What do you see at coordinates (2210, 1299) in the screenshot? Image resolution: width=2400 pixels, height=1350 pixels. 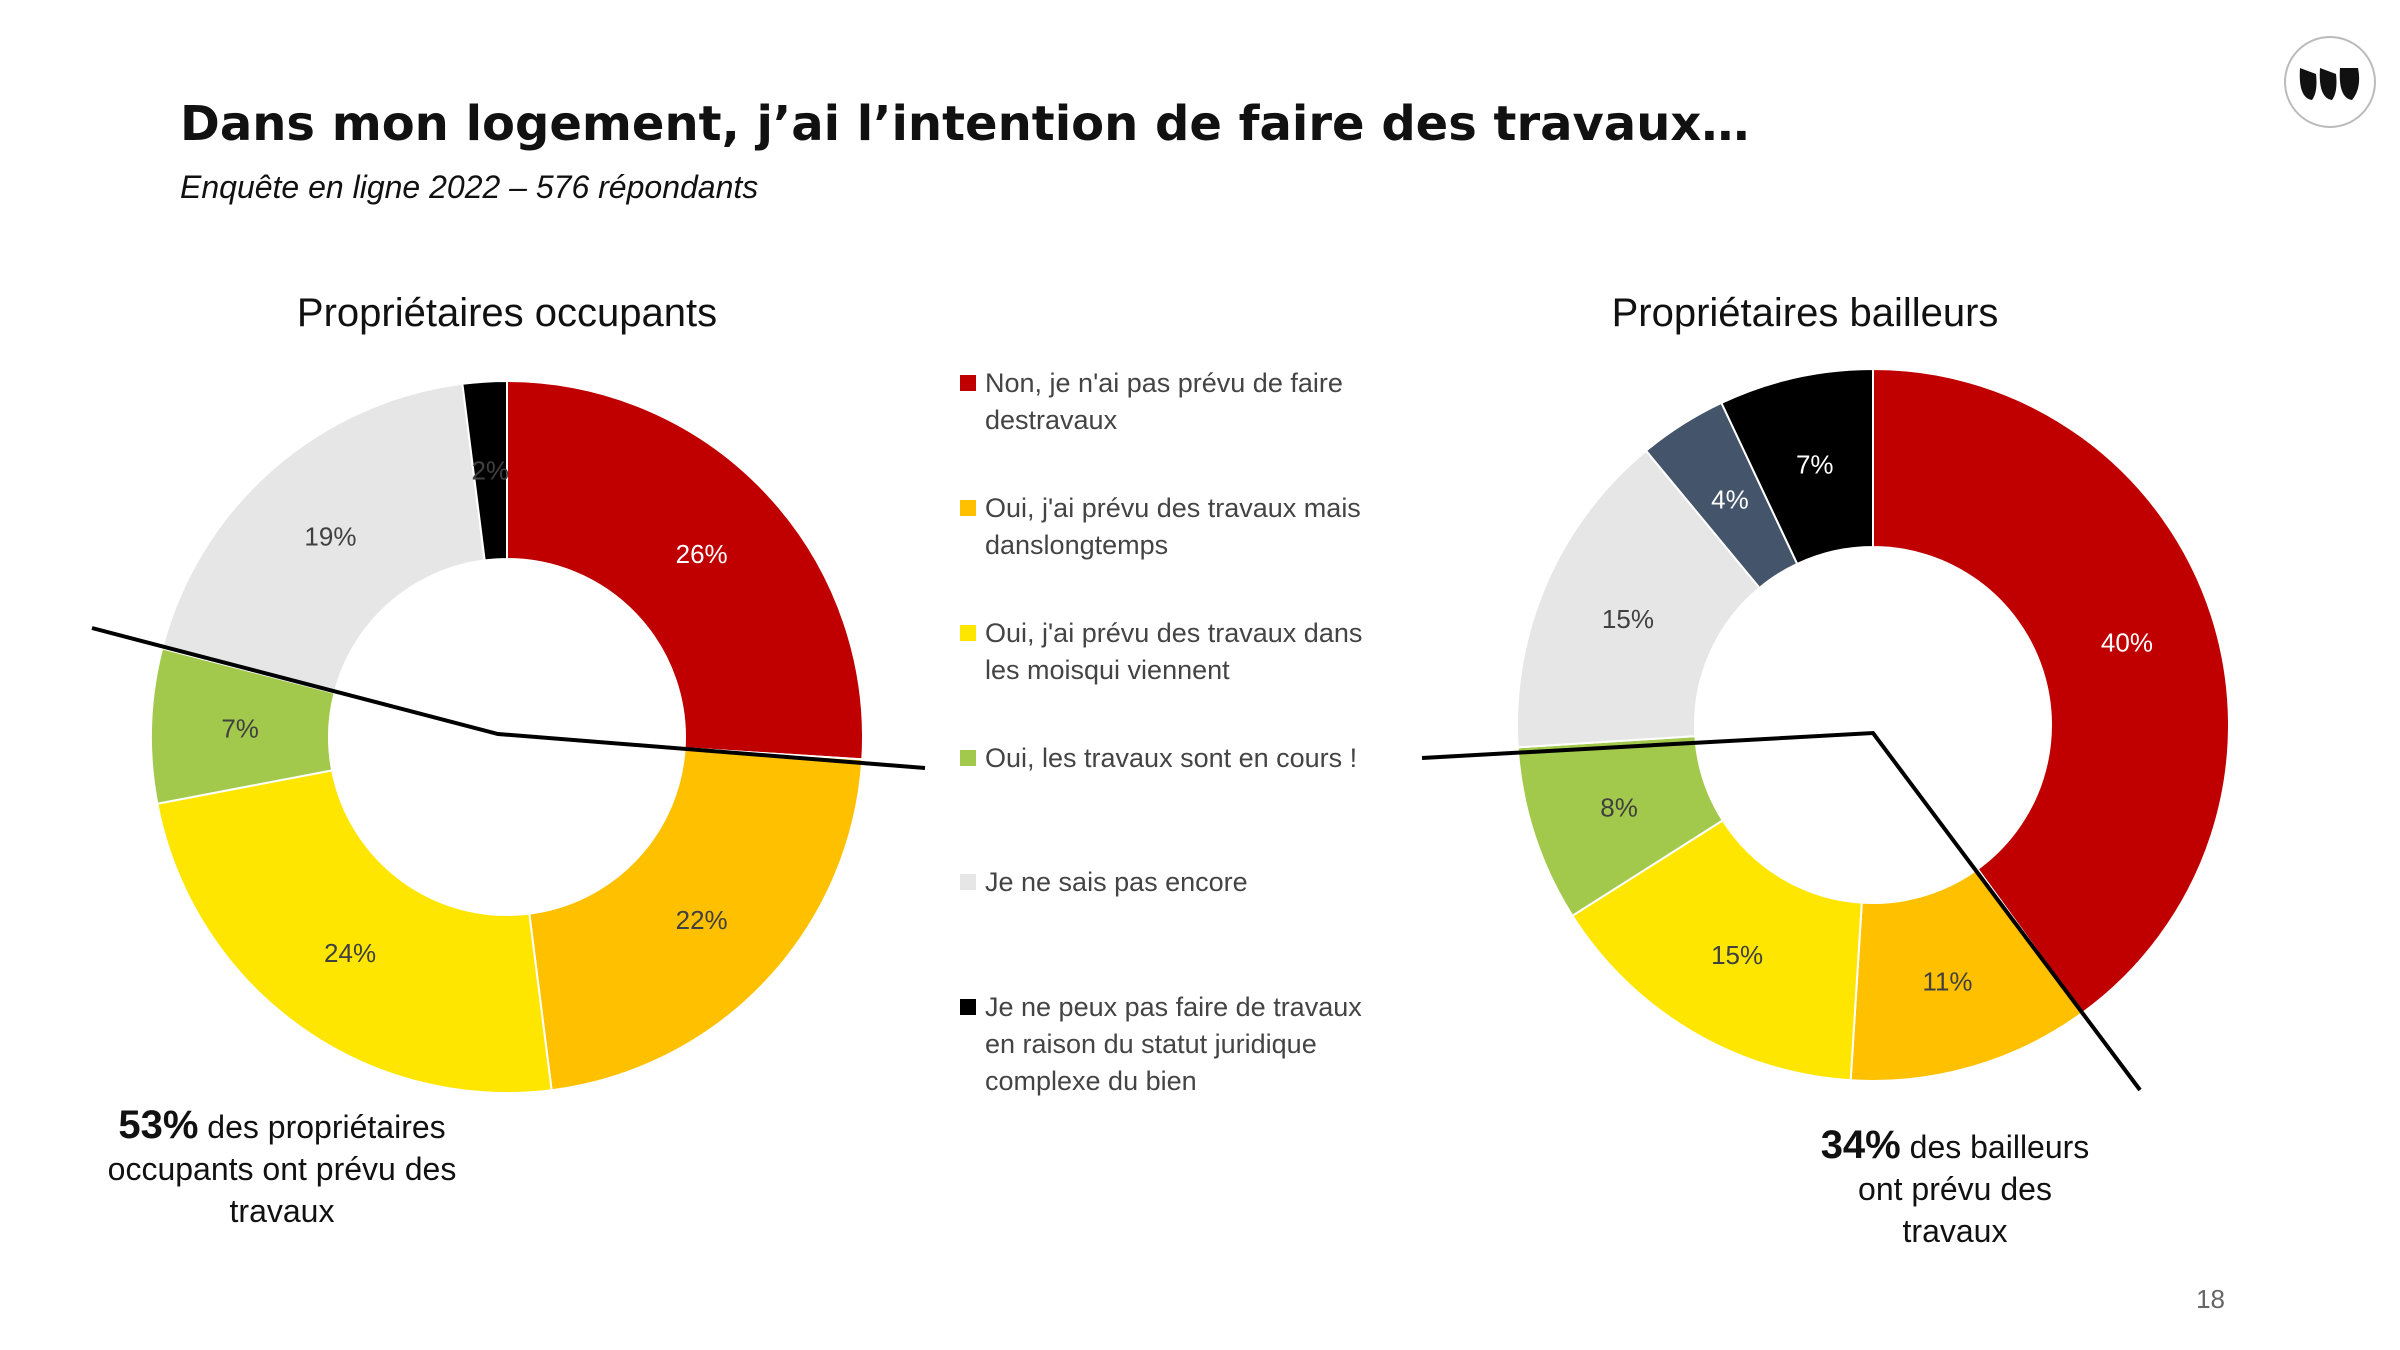 I see `page-number: 18` at bounding box center [2210, 1299].